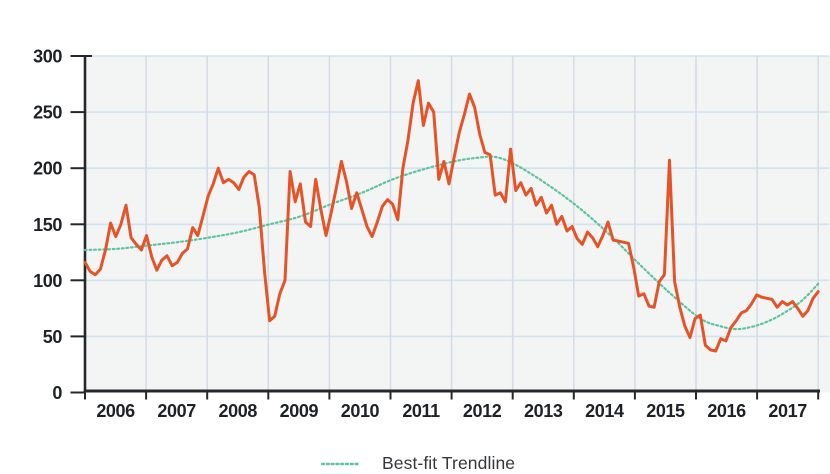 The width and height of the screenshot is (830, 474). Describe the element at coordinates (726, 411) in the screenshot. I see `svg-text: 2016` at that location.